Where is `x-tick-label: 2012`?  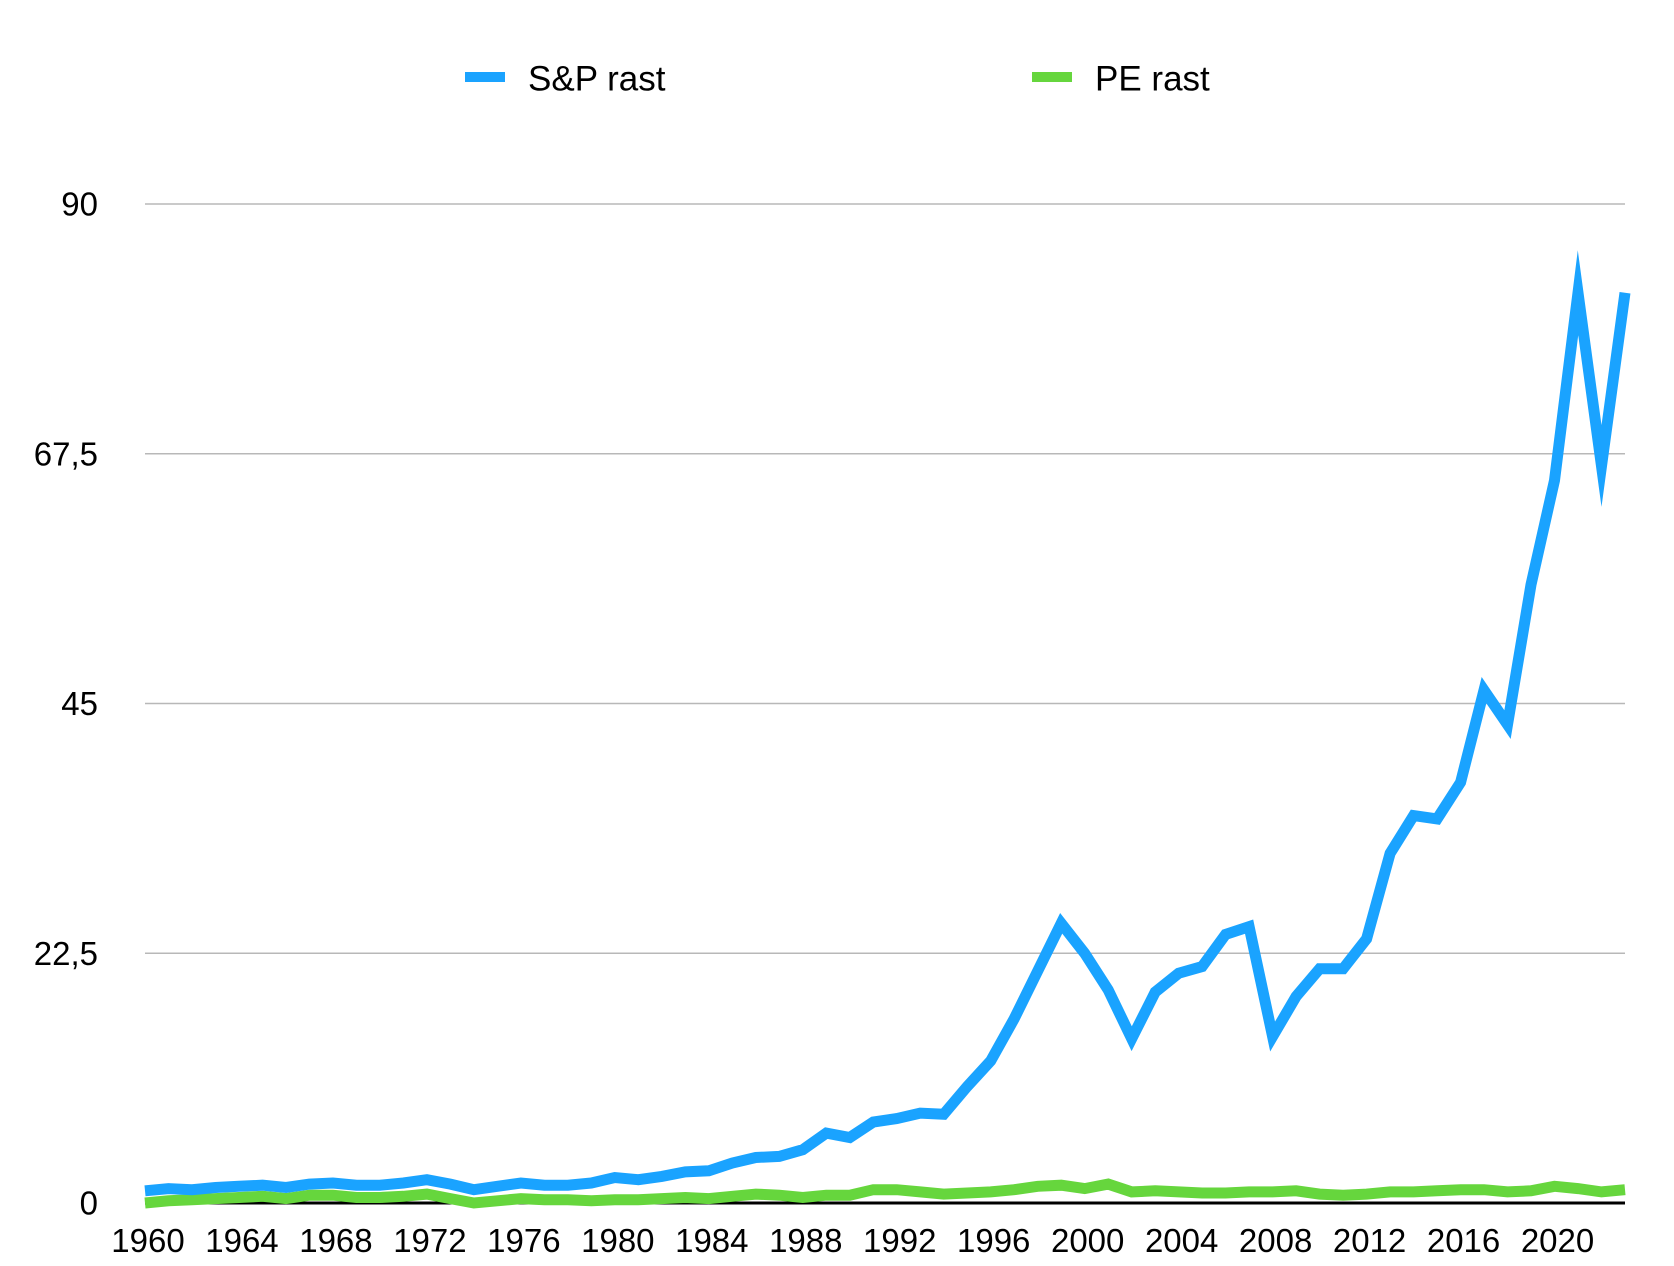 x-tick-label: 2012 is located at coordinates (1369, 1240).